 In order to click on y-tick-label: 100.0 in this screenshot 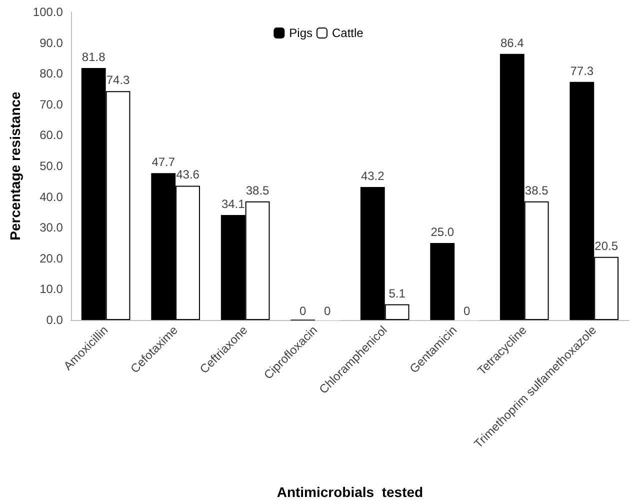, I will do `click(48, 12)`.